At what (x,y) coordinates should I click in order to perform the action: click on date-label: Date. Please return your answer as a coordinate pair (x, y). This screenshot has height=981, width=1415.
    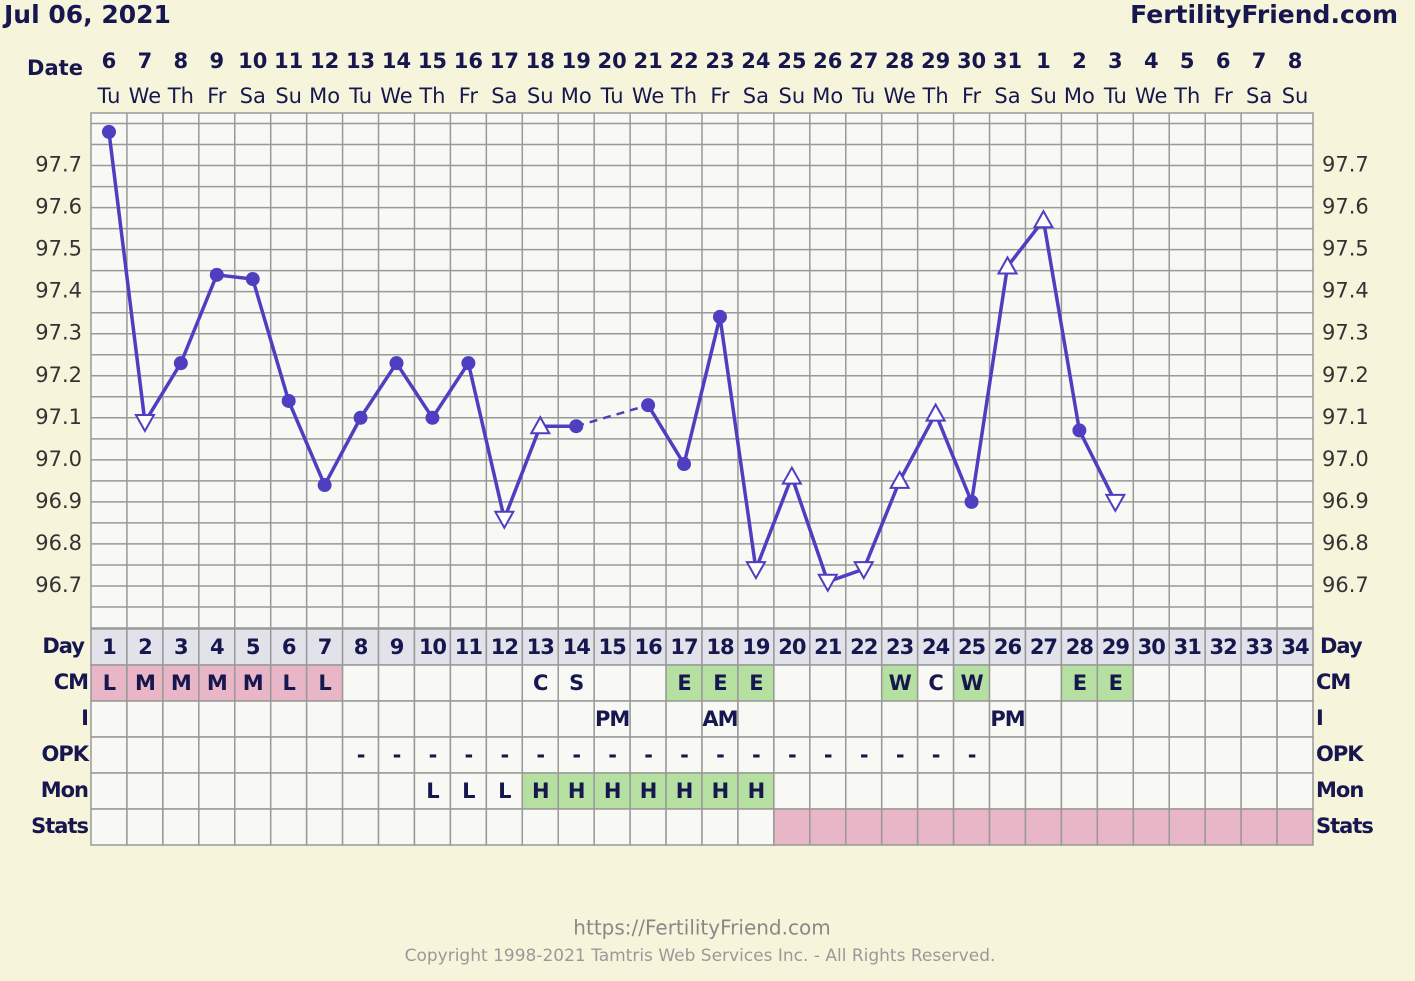
    Looking at the image, I should click on (55, 68).